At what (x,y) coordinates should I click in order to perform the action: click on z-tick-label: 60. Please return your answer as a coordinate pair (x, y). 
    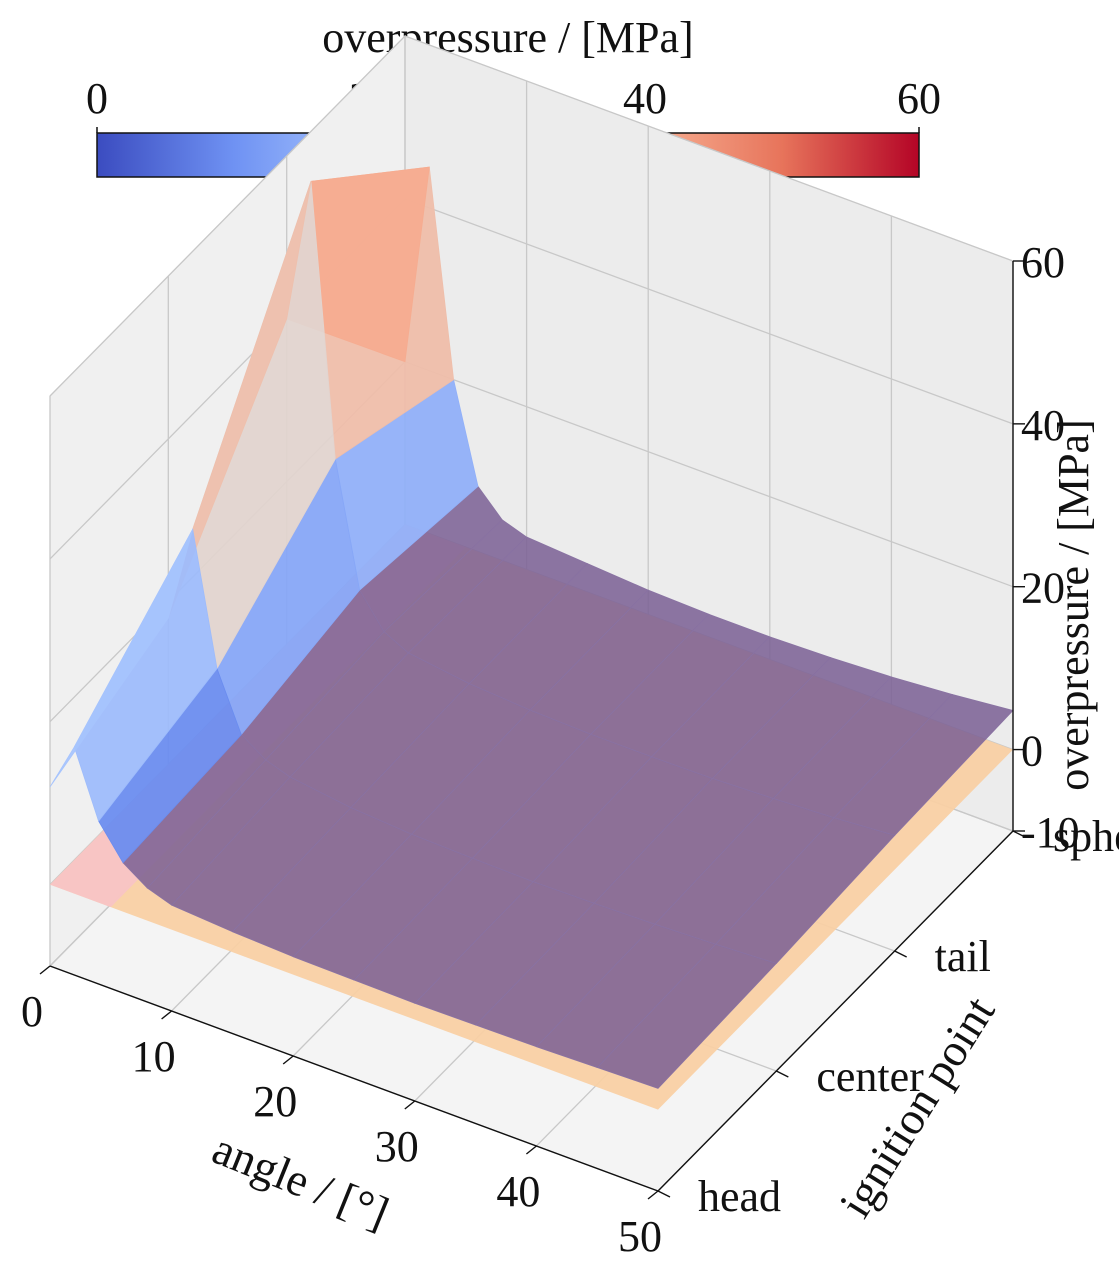
    Looking at the image, I should click on (1043, 262).